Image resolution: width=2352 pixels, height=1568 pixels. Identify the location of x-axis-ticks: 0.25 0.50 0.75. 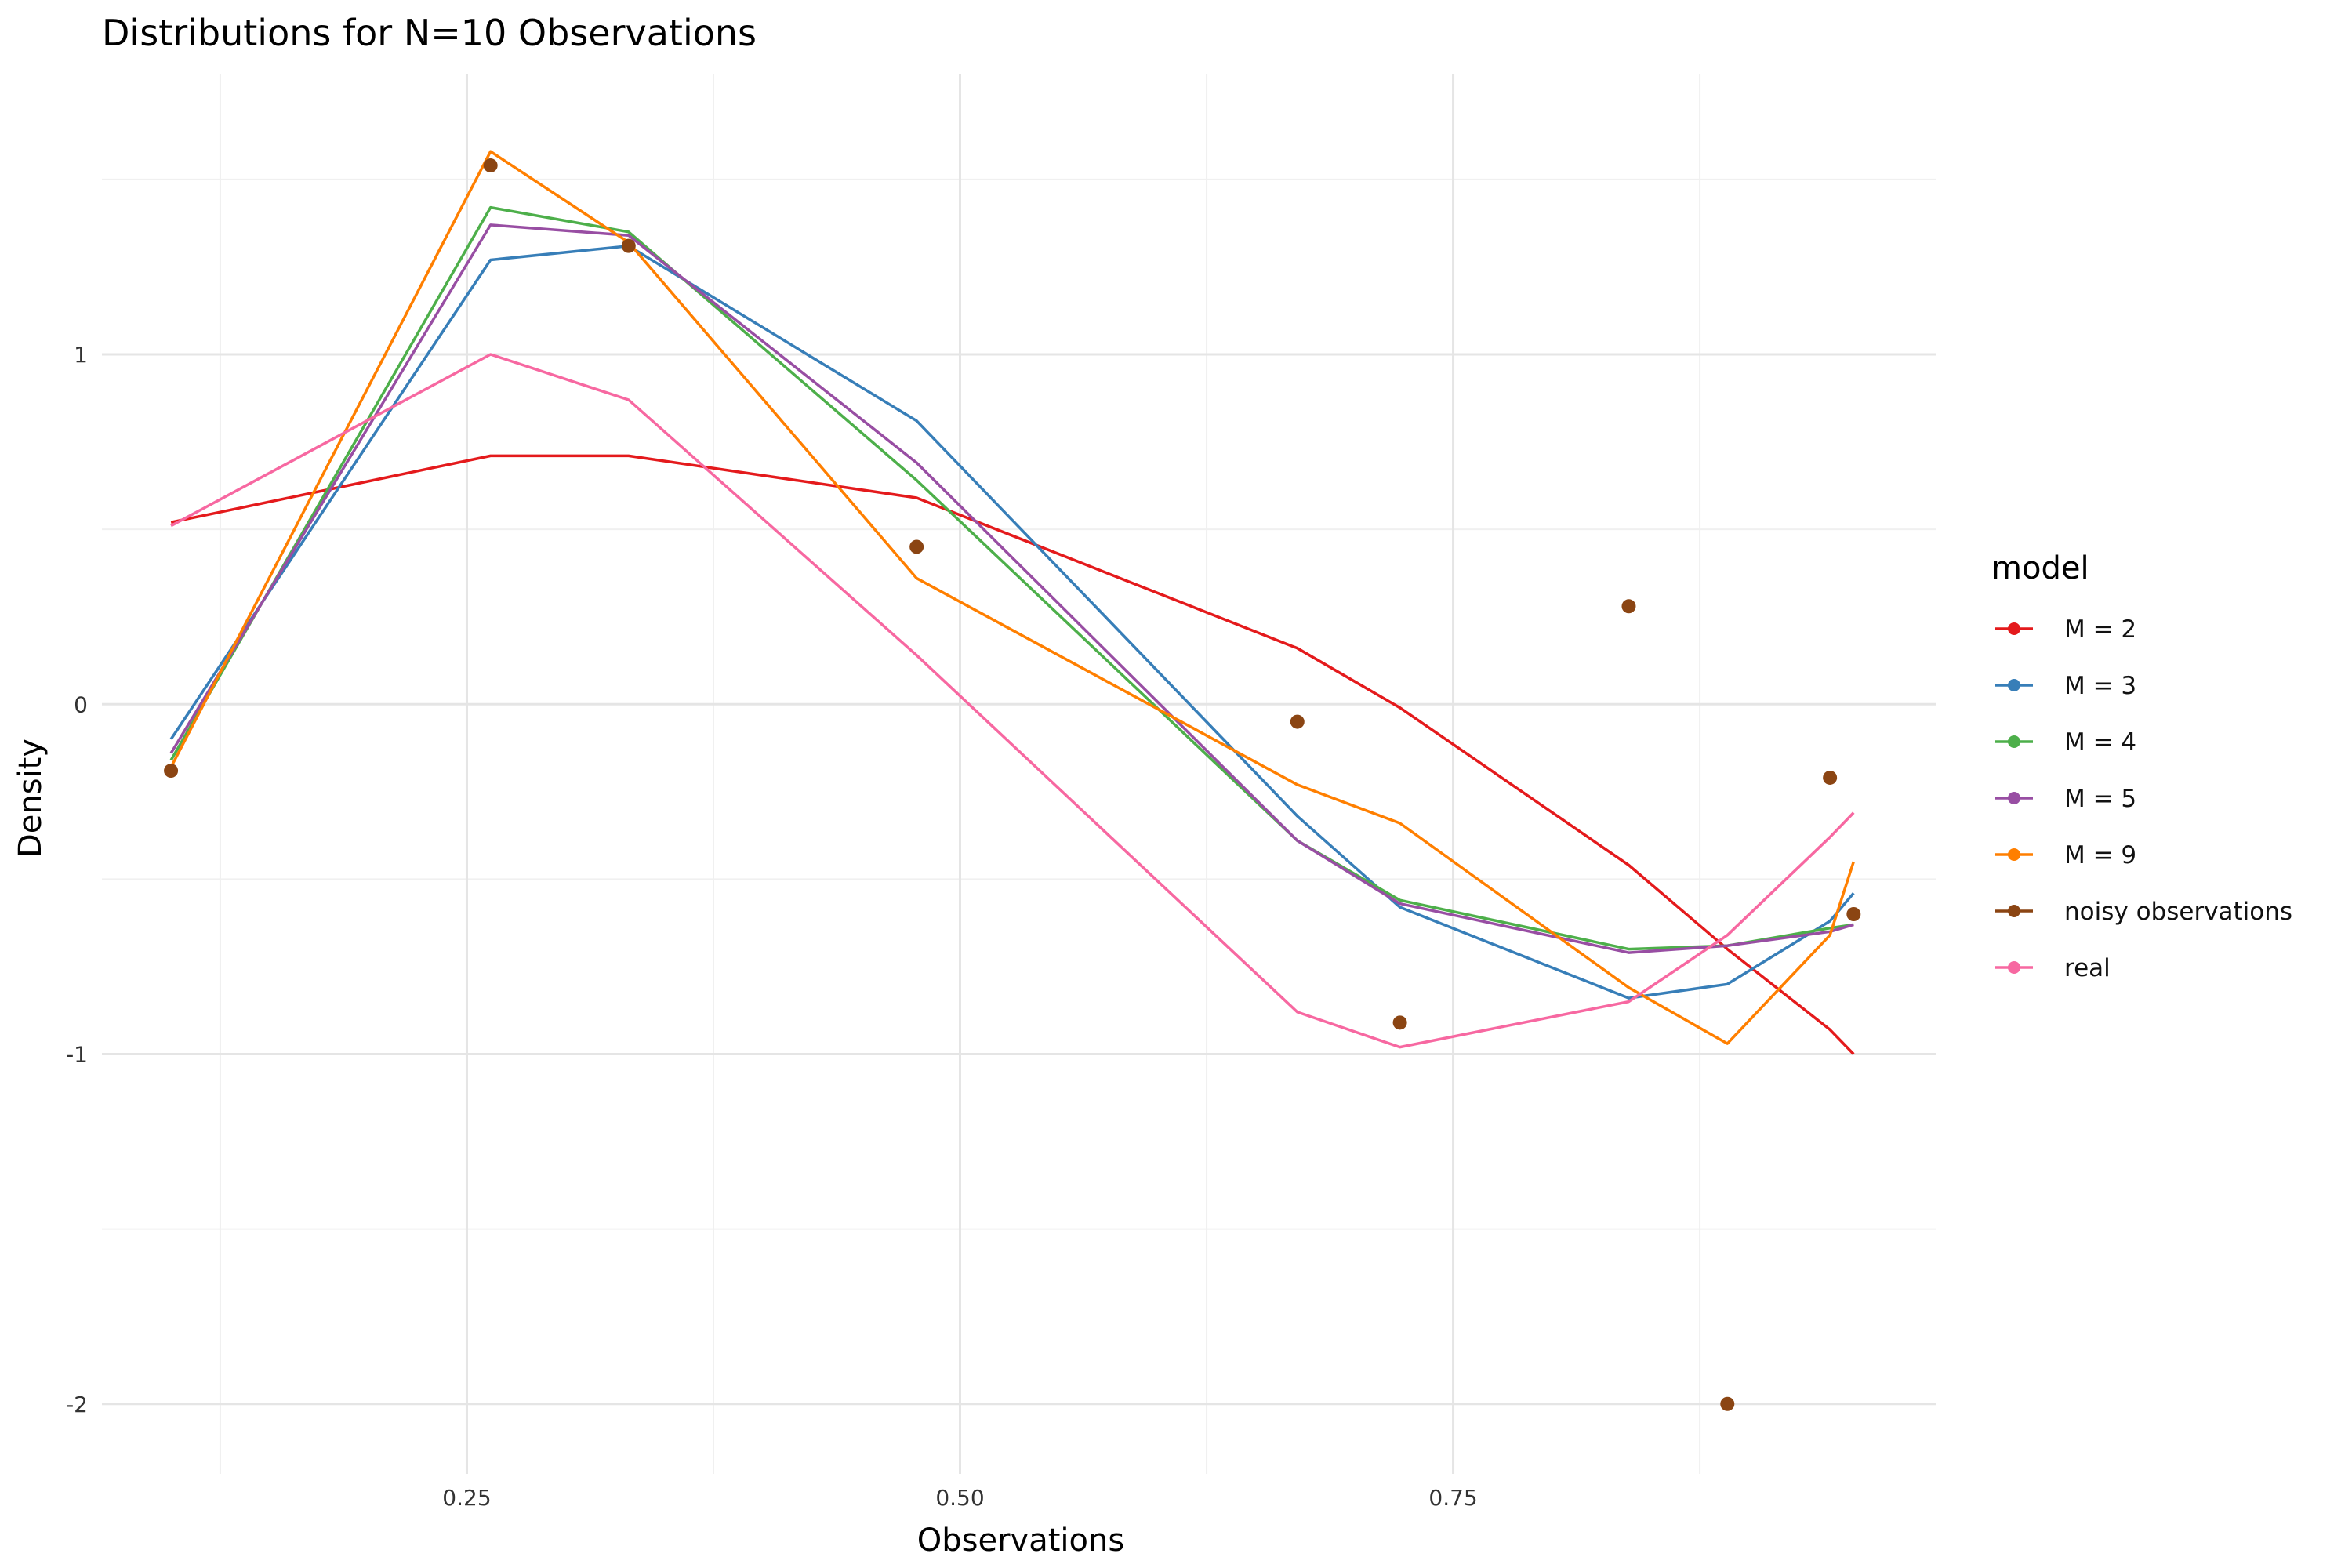
(959, 1498).